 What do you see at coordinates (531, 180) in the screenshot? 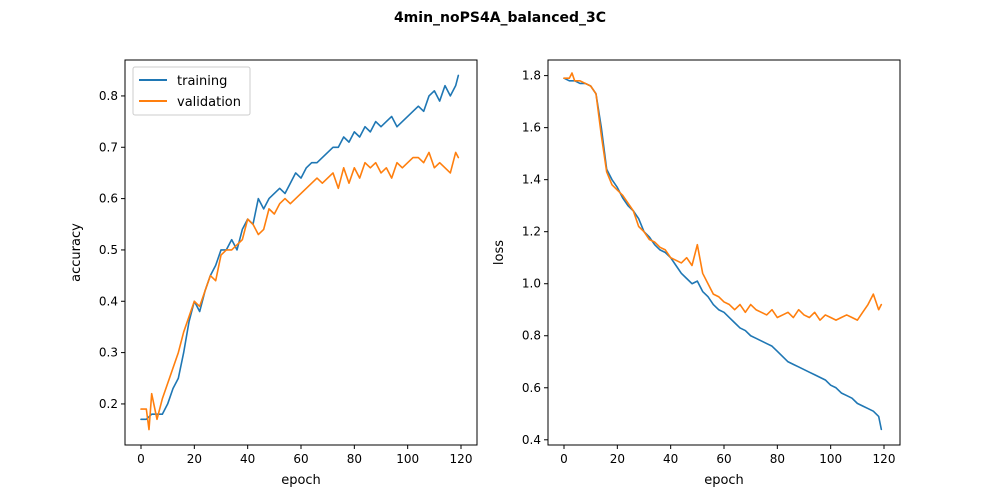
I see `loss-plot-ytick-label: 1.4` at bounding box center [531, 180].